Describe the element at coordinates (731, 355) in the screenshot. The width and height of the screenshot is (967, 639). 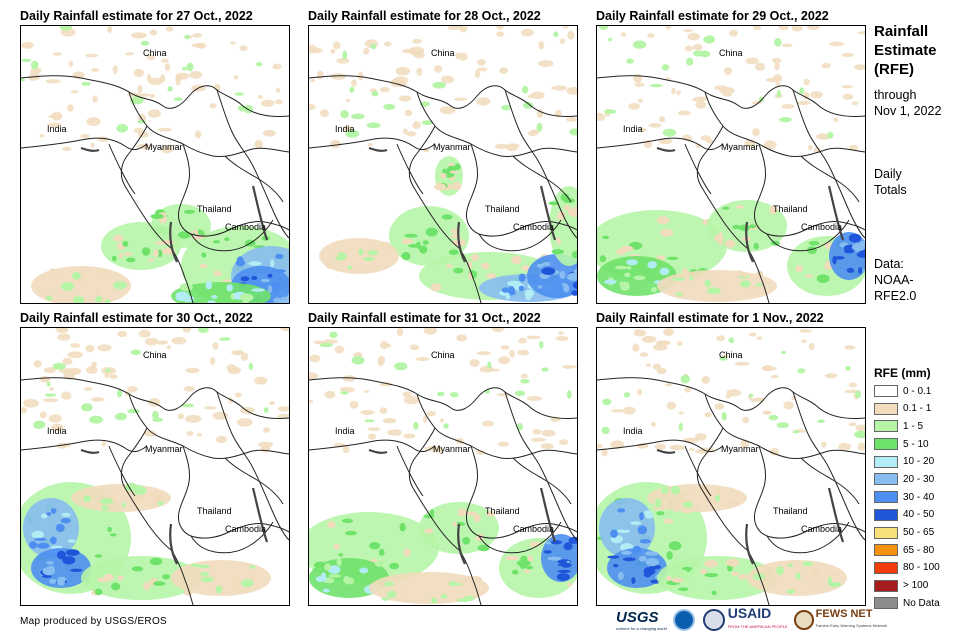
I see `country-label-china: China` at that location.